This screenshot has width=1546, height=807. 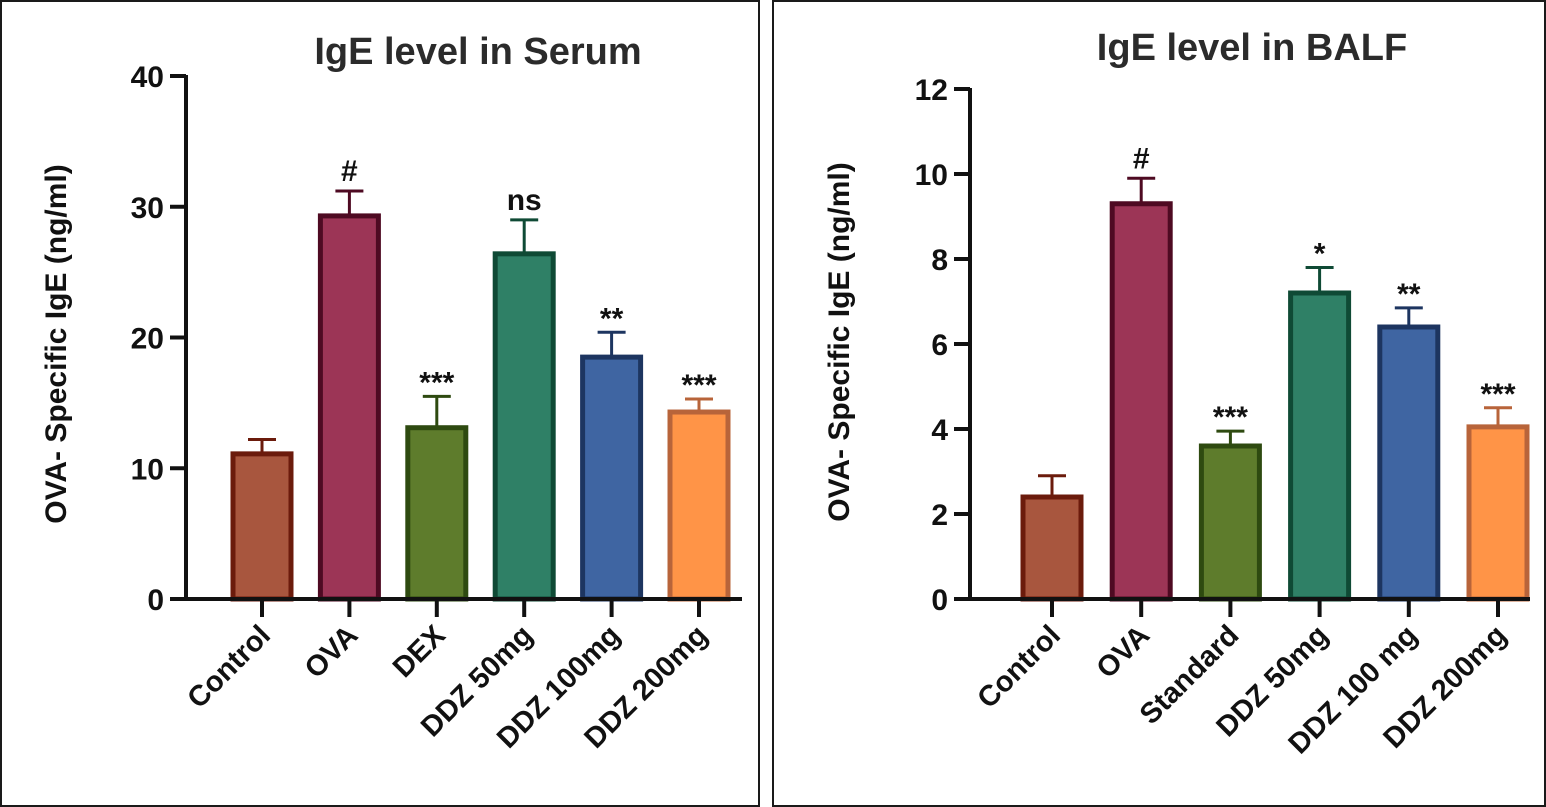 What do you see at coordinates (931, 90) in the screenshot?
I see `y-tick-label: 12` at bounding box center [931, 90].